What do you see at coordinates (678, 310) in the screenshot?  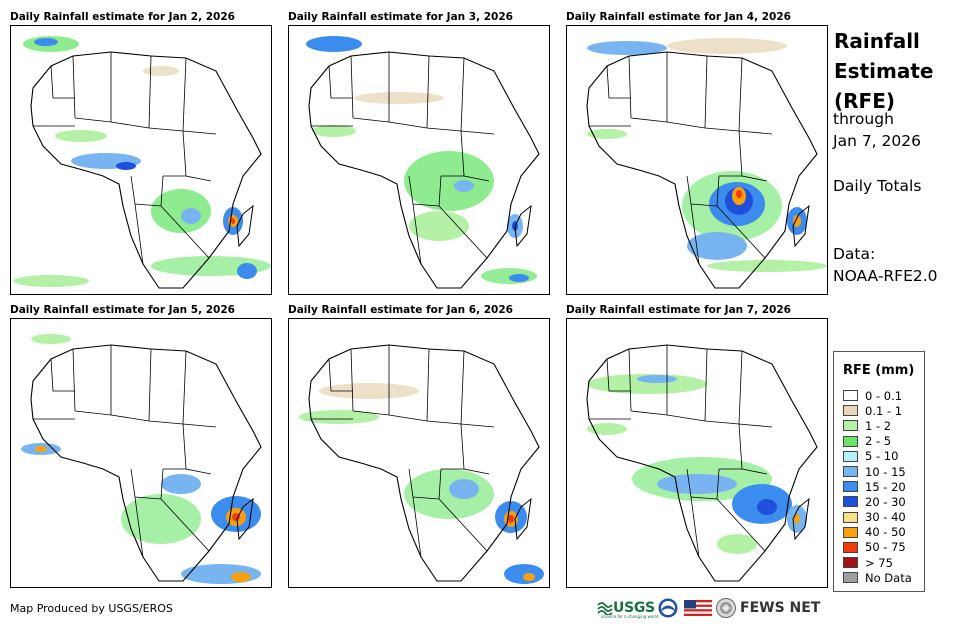 I see `panel-title: Daily Rainfall estimate for Jan 7, 2026` at bounding box center [678, 310].